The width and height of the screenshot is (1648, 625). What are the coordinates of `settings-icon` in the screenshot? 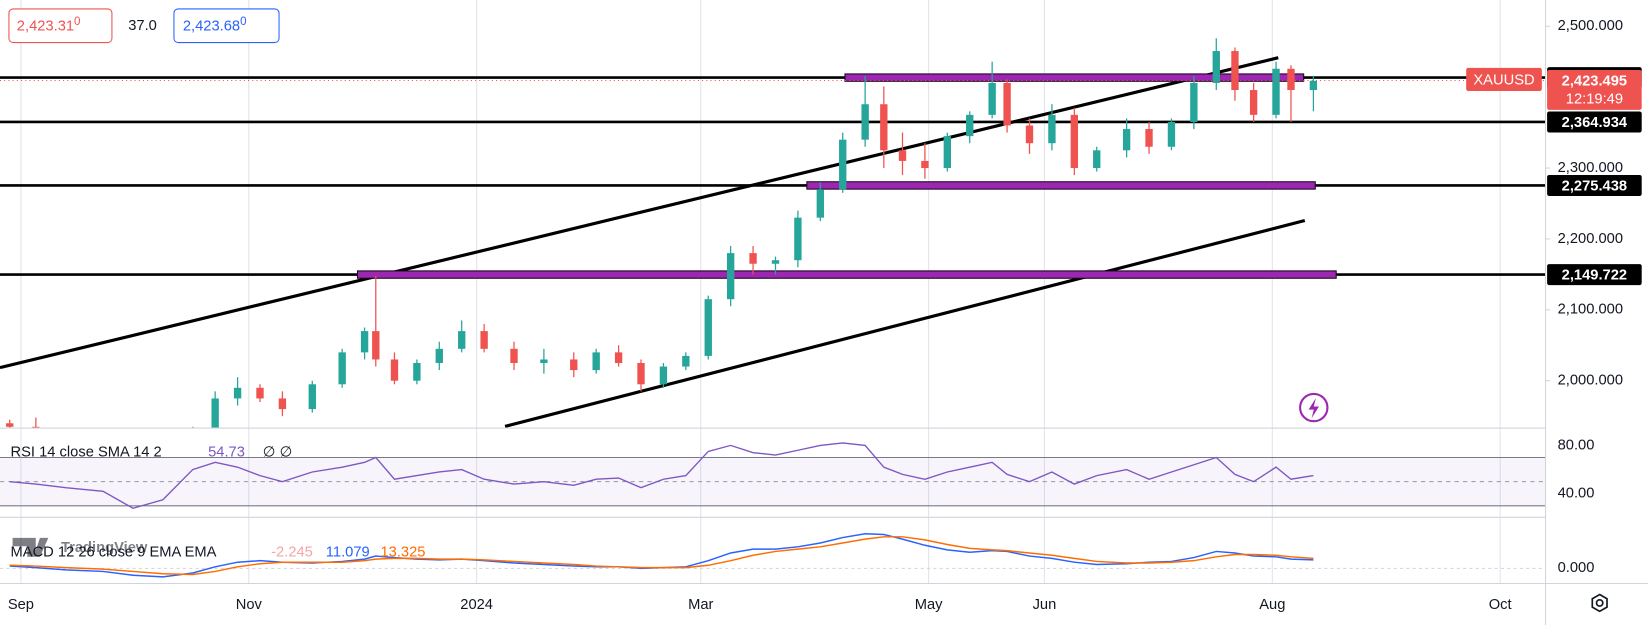 It's located at (1599, 603).